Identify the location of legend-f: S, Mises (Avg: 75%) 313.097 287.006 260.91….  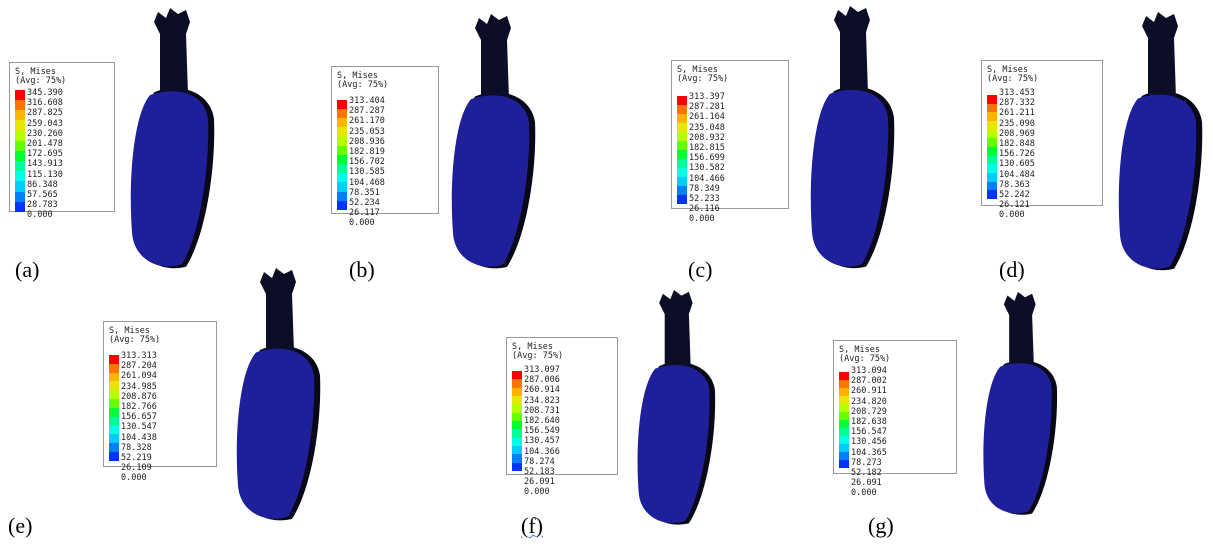
(562, 417).